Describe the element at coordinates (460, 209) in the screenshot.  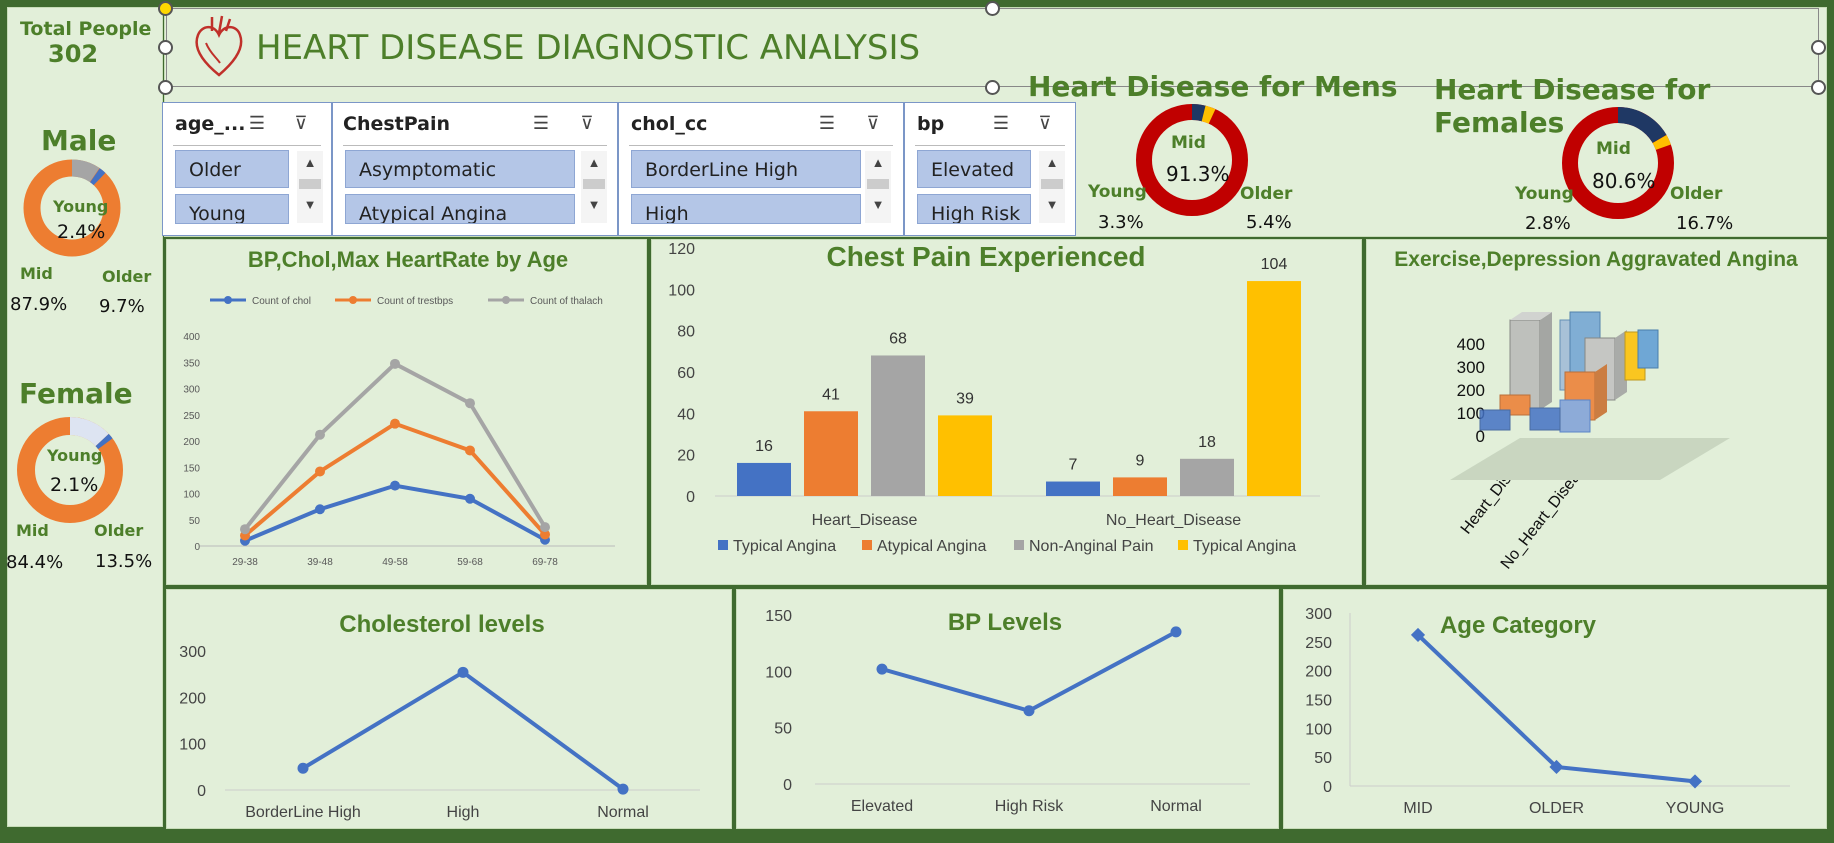
I see `slicer-item: Atypical Angina` at that location.